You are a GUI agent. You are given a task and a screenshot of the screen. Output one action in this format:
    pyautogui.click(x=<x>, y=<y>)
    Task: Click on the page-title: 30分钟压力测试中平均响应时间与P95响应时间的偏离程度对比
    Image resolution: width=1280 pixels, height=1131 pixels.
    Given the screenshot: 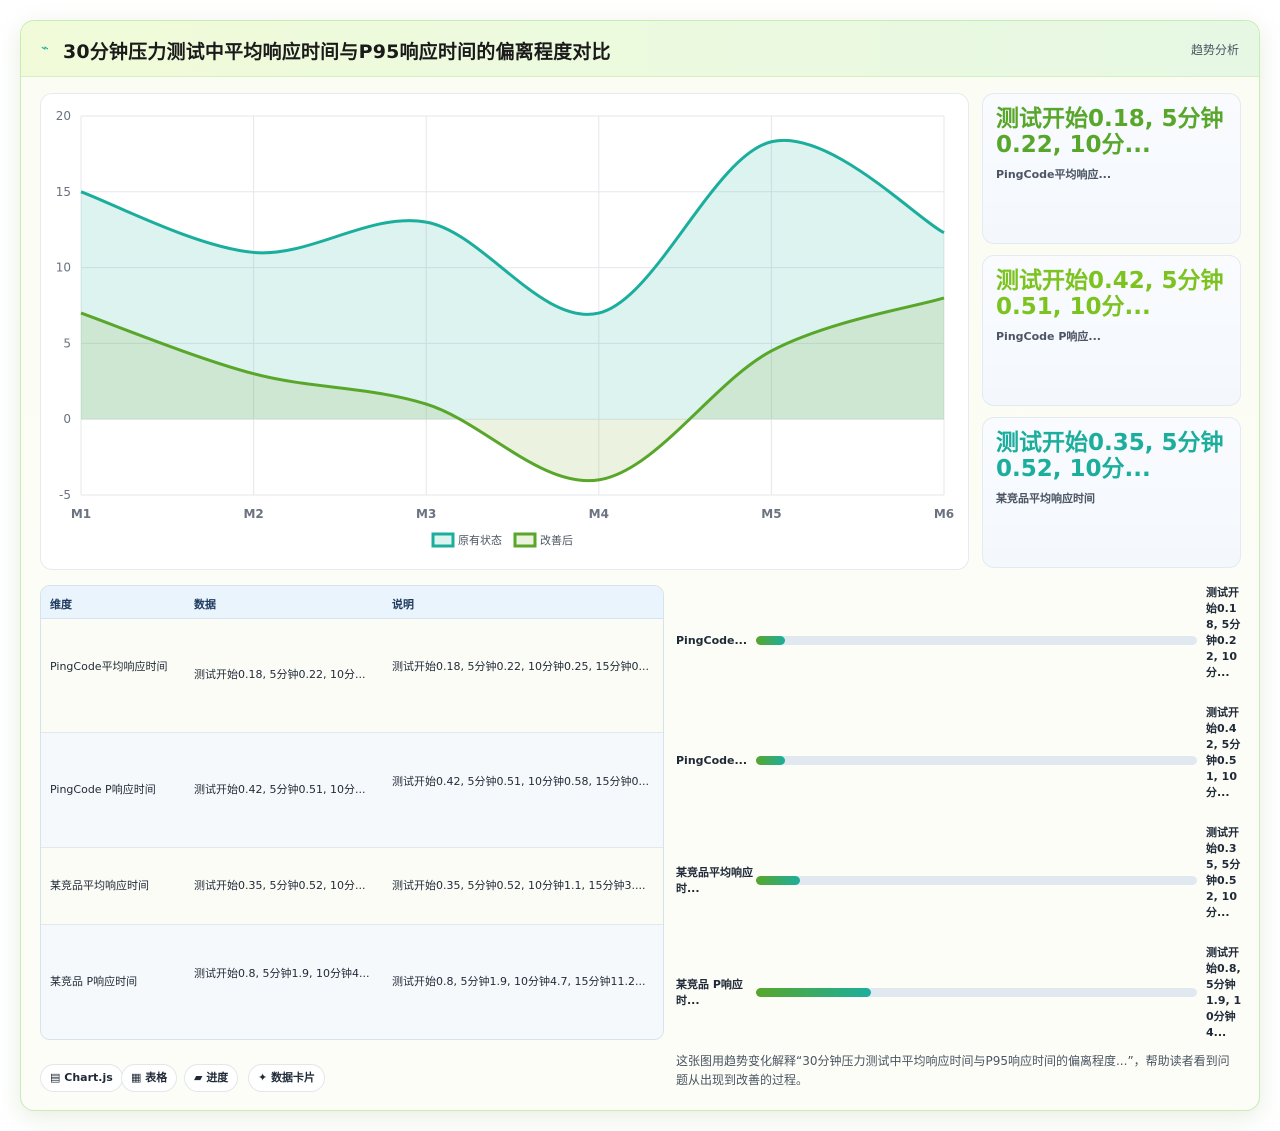 What is the action you would take?
    pyautogui.click(x=337, y=52)
    